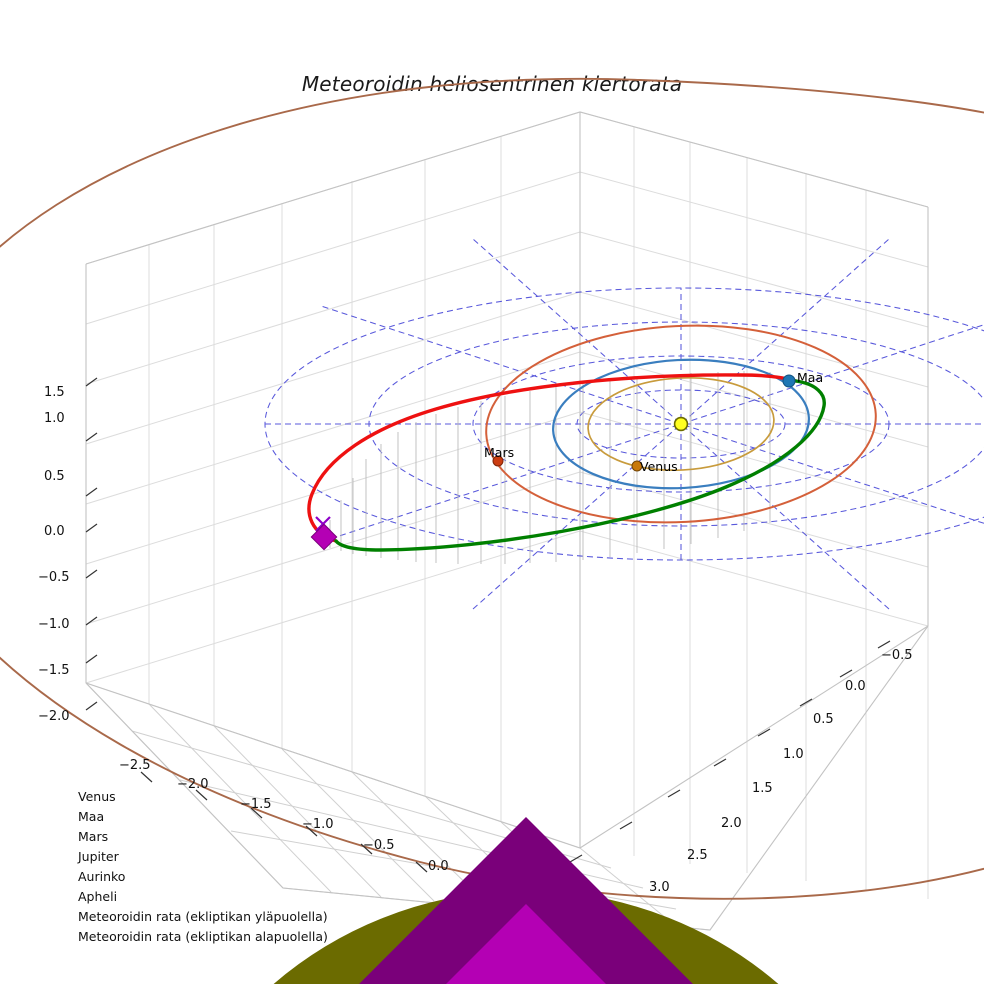 The height and width of the screenshot is (984, 984). What do you see at coordinates (256, 804) in the screenshot?
I see `x-tick: −1.5` at bounding box center [256, 804].